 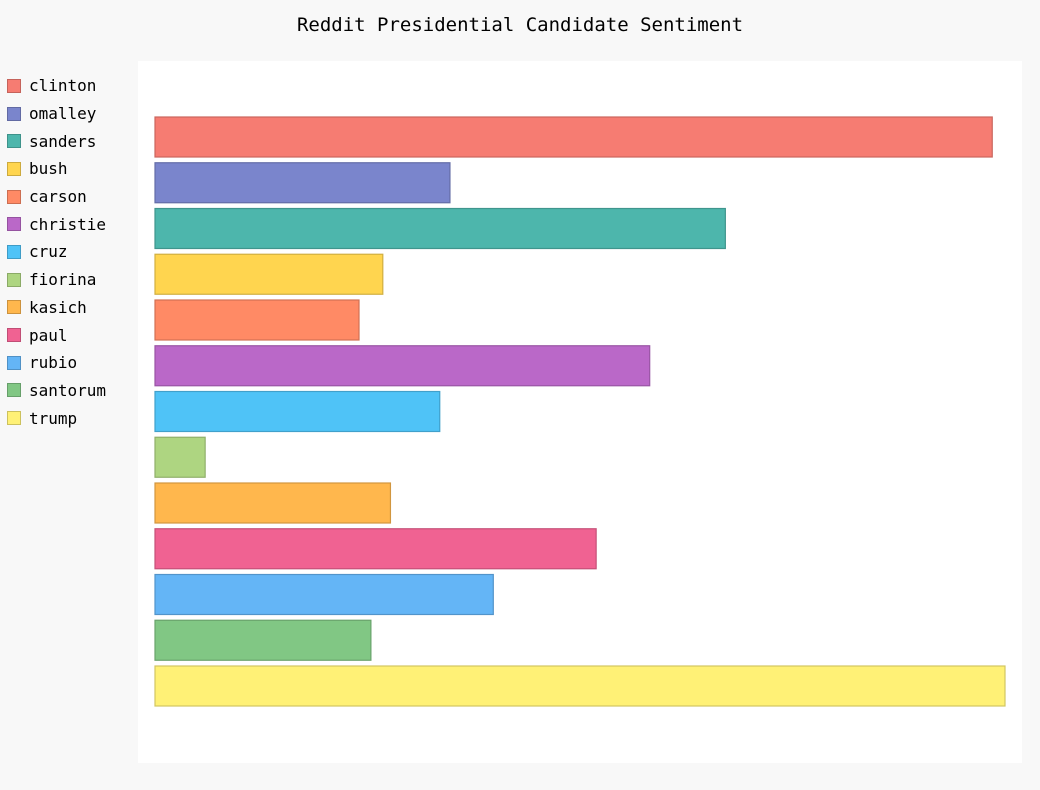 What do you see at coordinates (297, 411) in the screenshot?
I see `bar-cruz` at bounding box center [297, 411].